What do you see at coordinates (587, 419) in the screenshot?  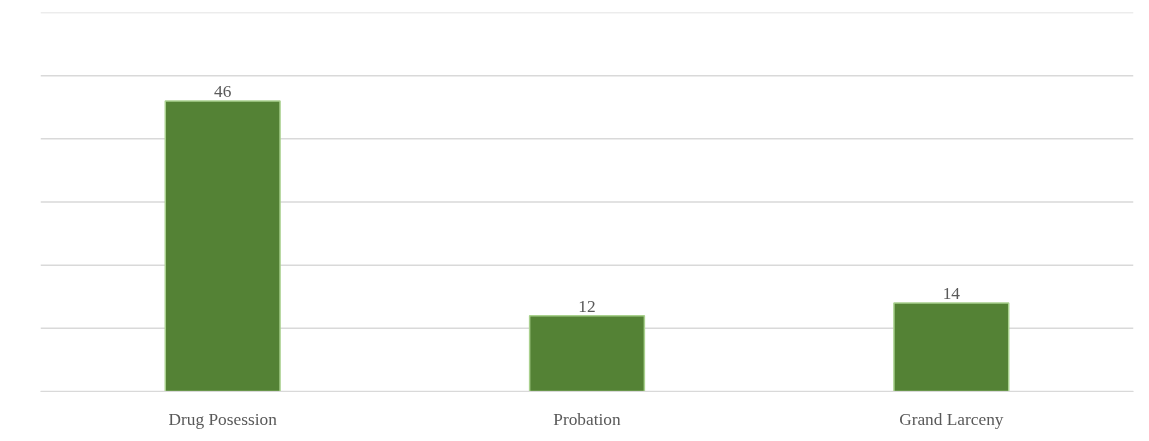 I see `x-tick-label: Probation` at bounding box center [587, 419].